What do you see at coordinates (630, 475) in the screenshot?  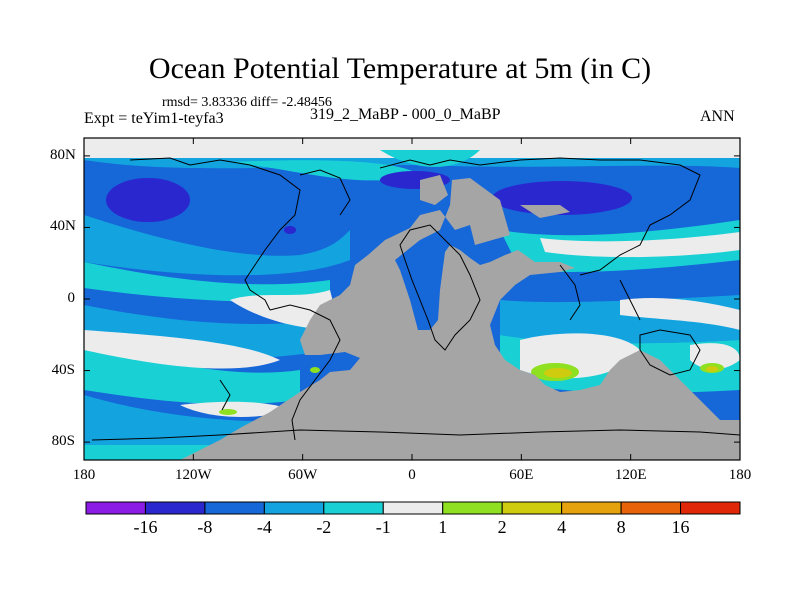 I see `x-tick-label: 120E` at bounding box center [630, 475].